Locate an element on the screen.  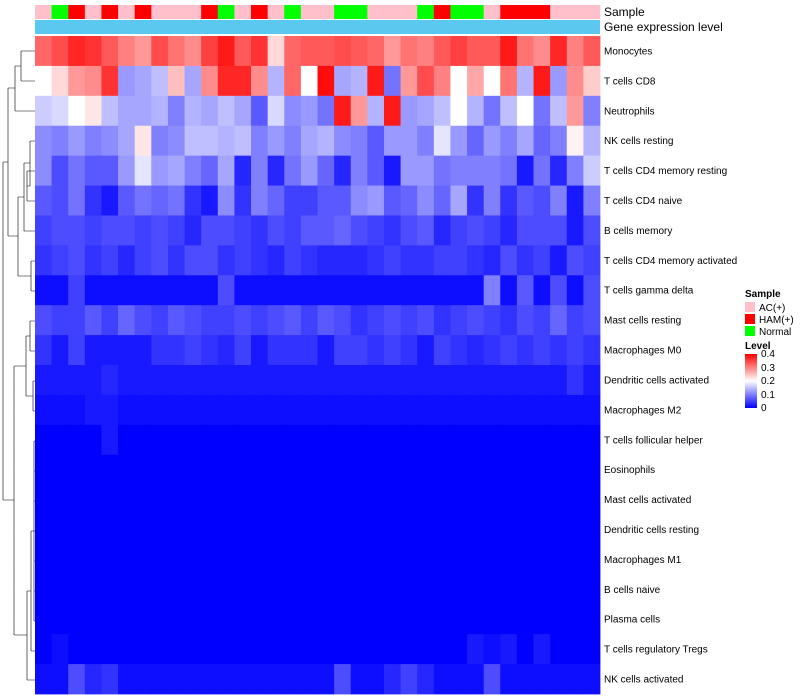
row-label: Eosinophils is located at coordinates (629, 470).